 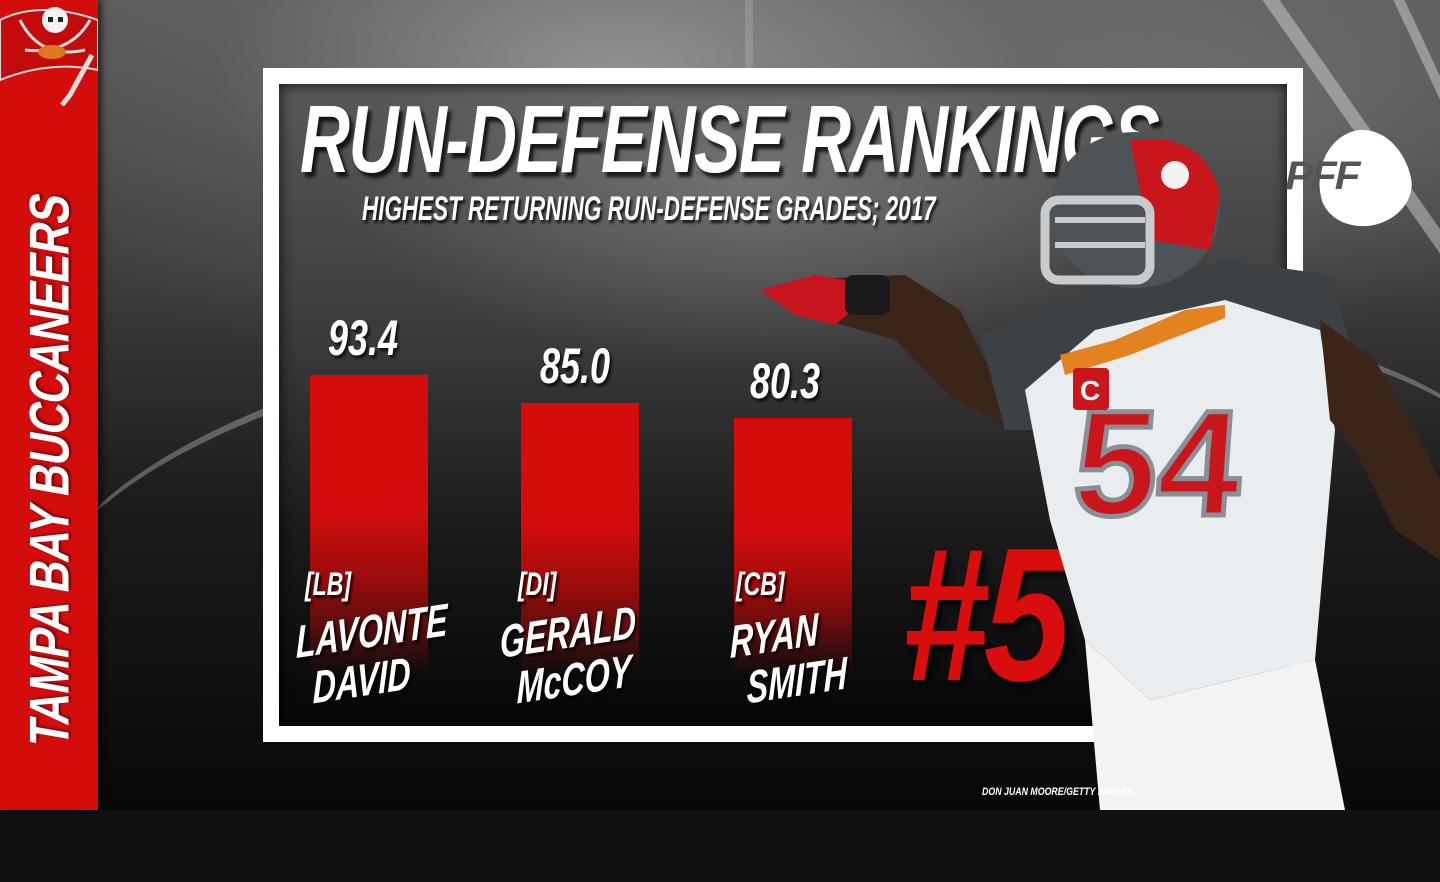 What do you see at coordinates (1090, 390) in the screenshot?
I see `svg-text: C` at bounding box center [1090, 390].